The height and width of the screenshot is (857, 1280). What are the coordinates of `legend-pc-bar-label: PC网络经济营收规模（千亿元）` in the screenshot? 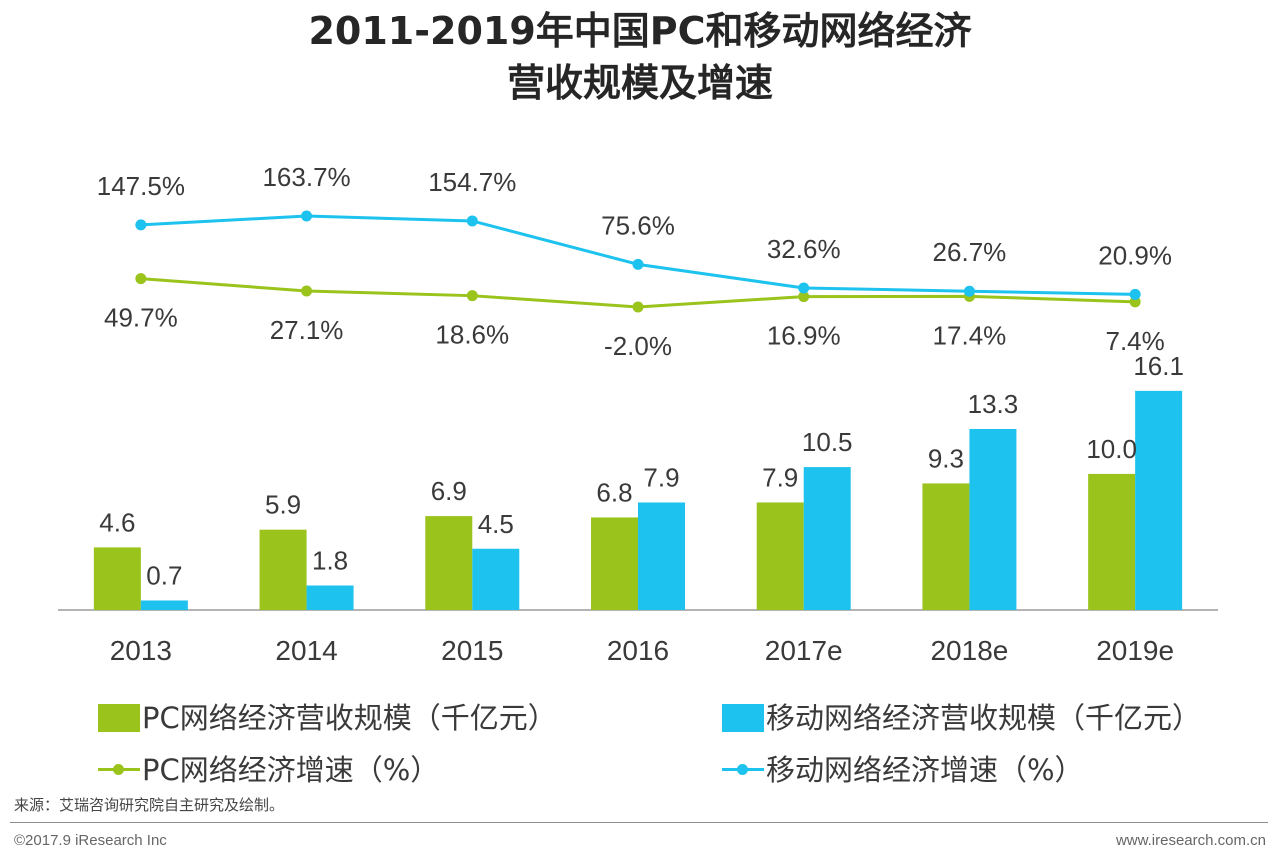 It's located at (349, 718).